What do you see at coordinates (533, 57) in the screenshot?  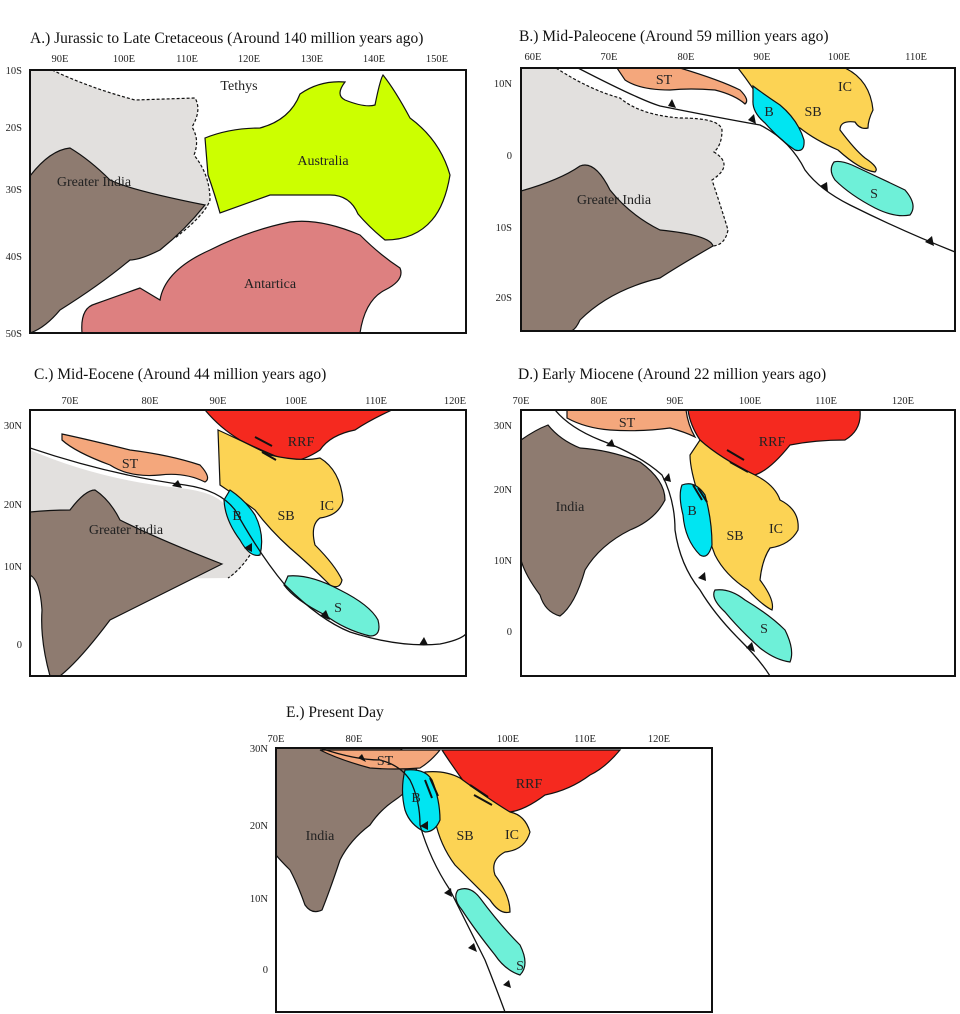 I see `lon-tick: 60E` at bounding box center [533, 57].